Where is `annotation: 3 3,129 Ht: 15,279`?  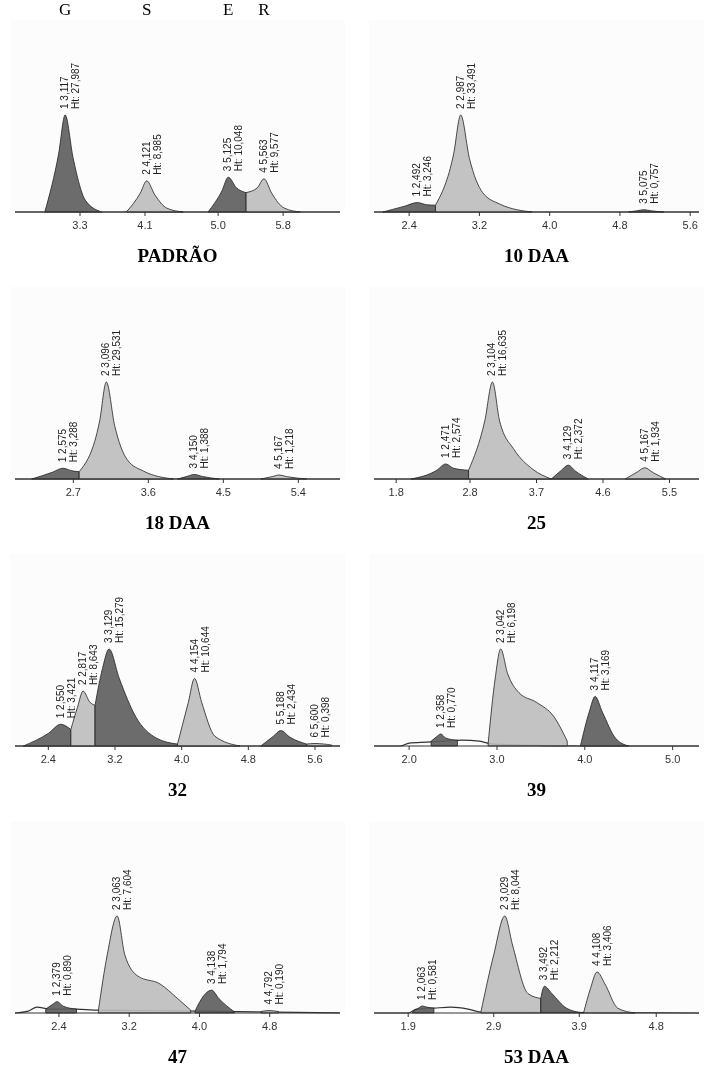
annotation: 3 3,129 Ht: 15,279 is located at coordinates (114, 619).